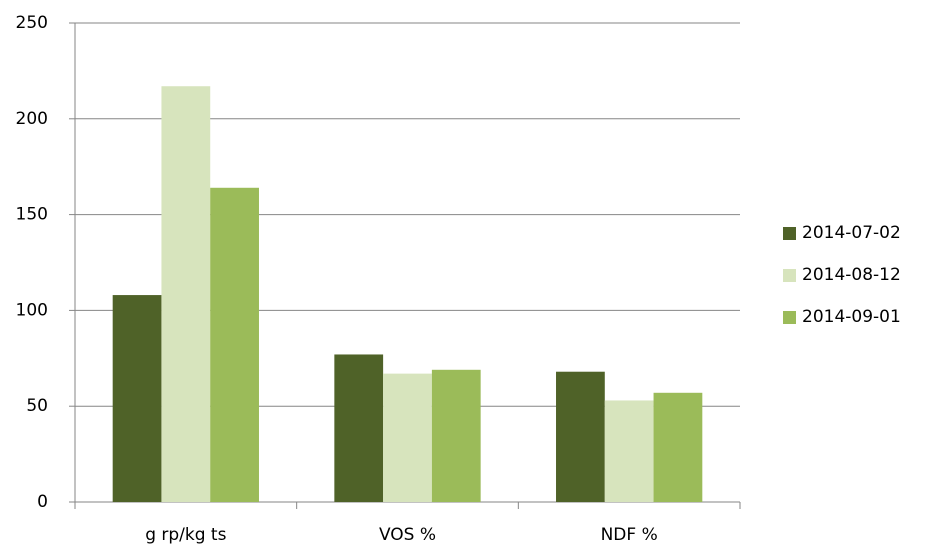  Describe the element at coordinates (32, 215) in the screenshot. I see `y-tick-label: 150` at that location.